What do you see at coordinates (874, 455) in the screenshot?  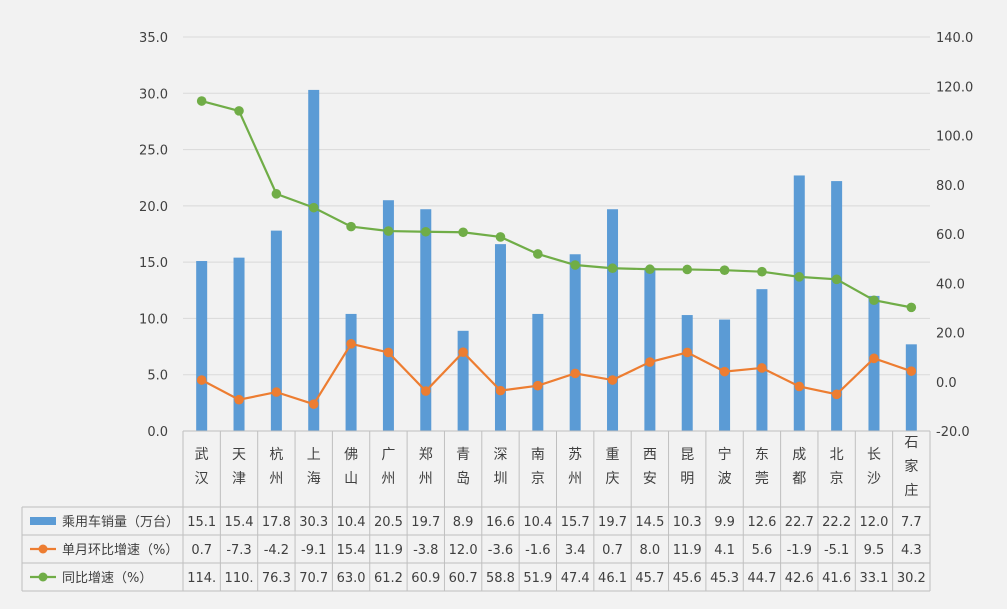 I see `category-label: 长` at bounding box center [874, 455].